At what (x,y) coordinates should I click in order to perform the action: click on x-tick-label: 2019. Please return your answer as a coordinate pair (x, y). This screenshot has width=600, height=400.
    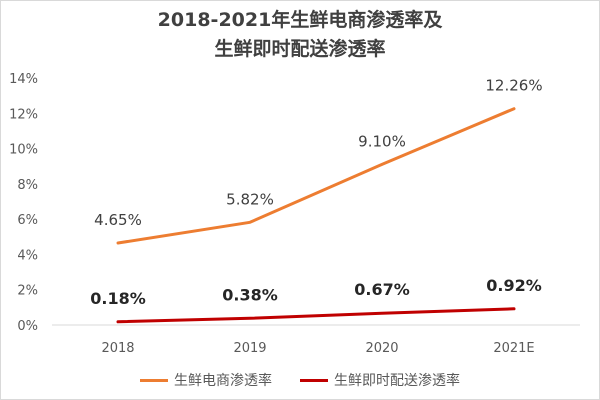
    Looking at the image, I should click on (249, 348).